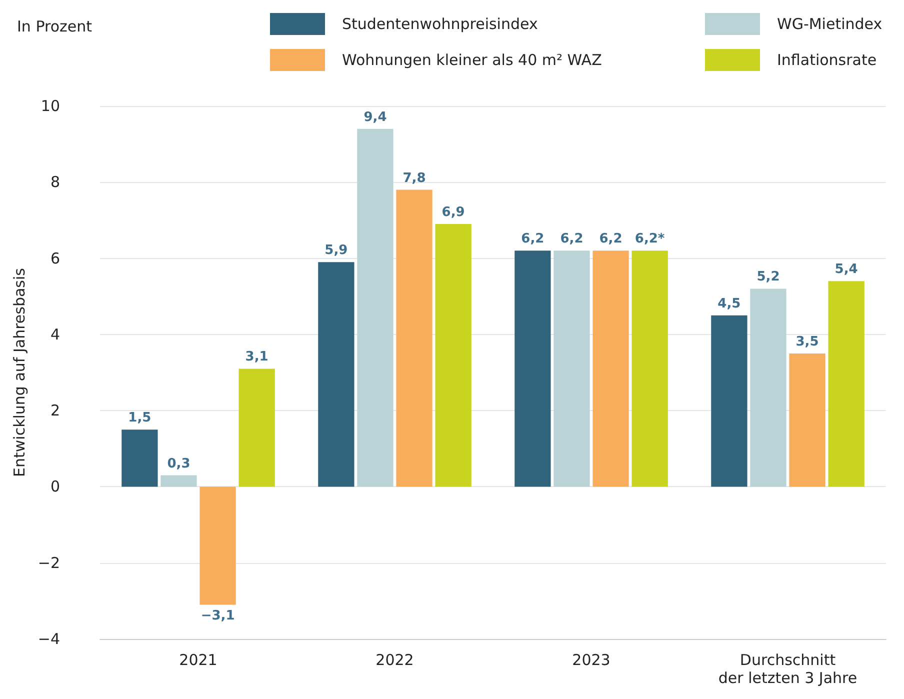  What do you see at coordinates (54, 27) in the screenshot?
I see `chart-title: In Prozent` at bounding box center [54, 27].